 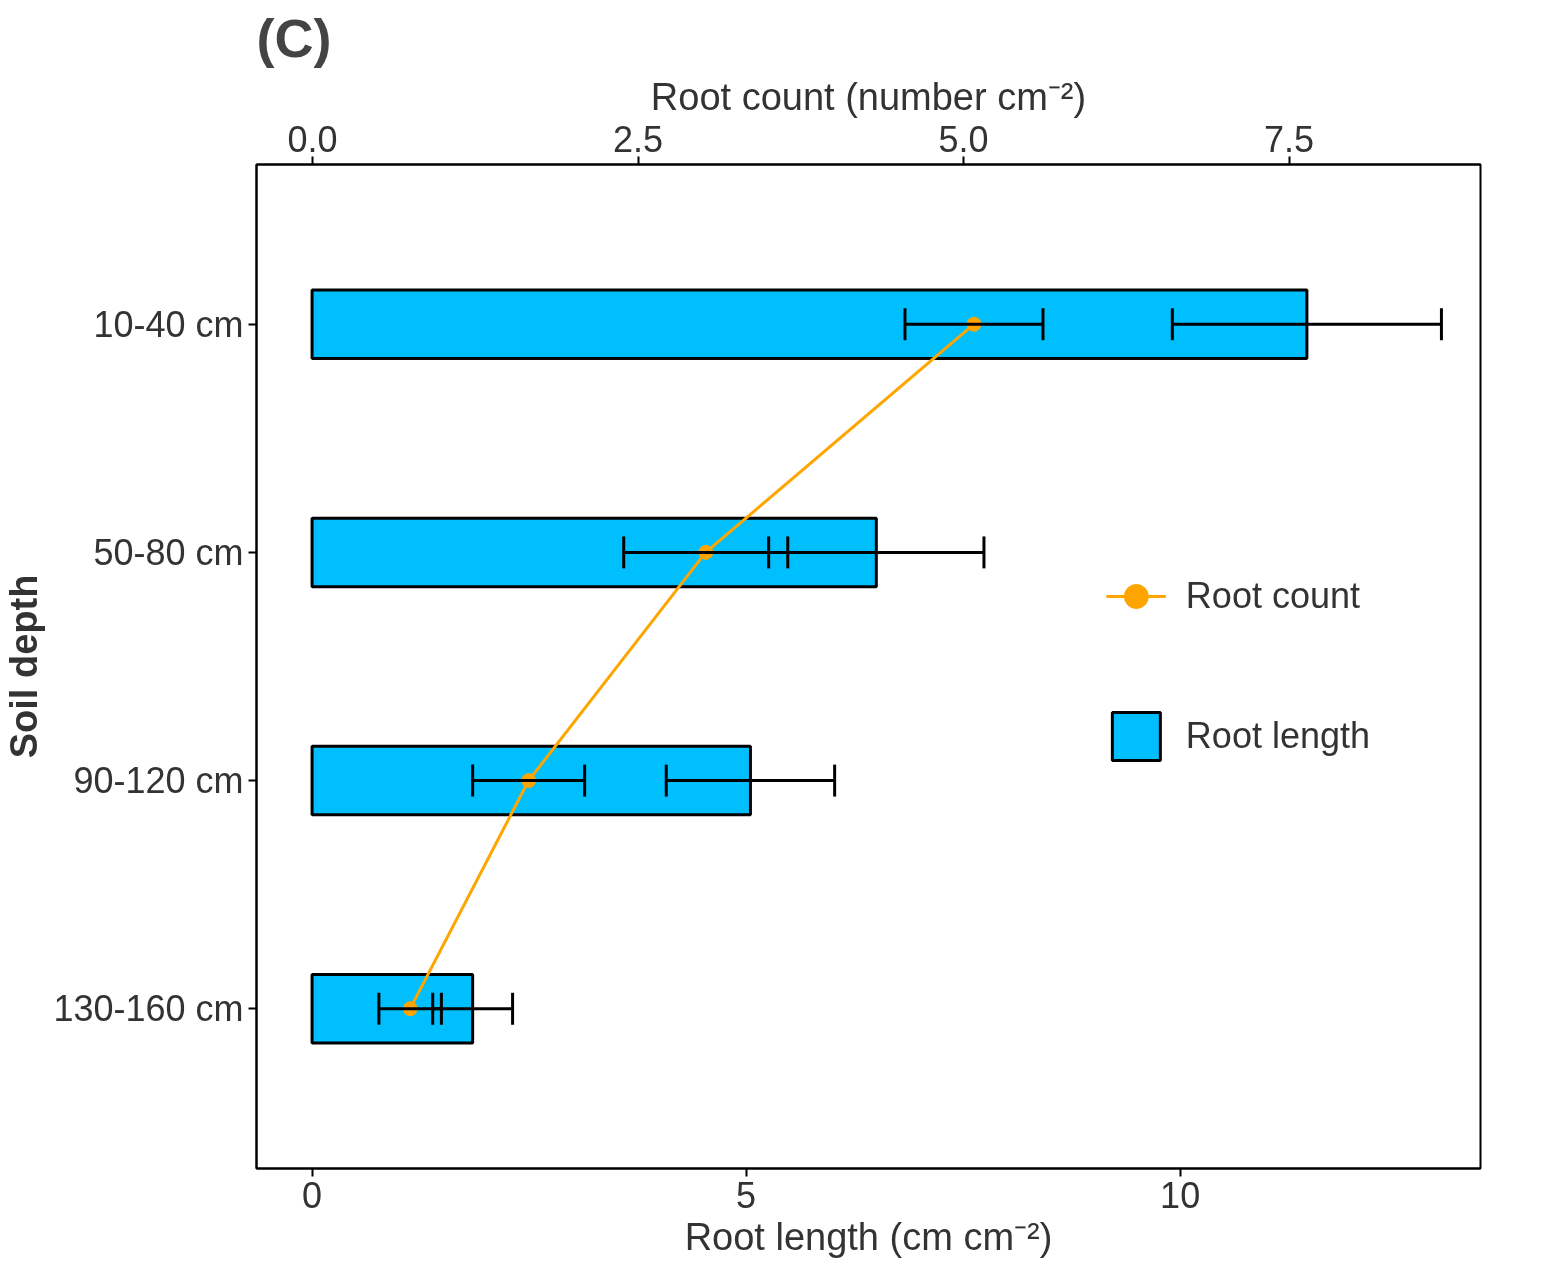 I want to click on x-tick-label: 5, so click(x=746, y=1195).